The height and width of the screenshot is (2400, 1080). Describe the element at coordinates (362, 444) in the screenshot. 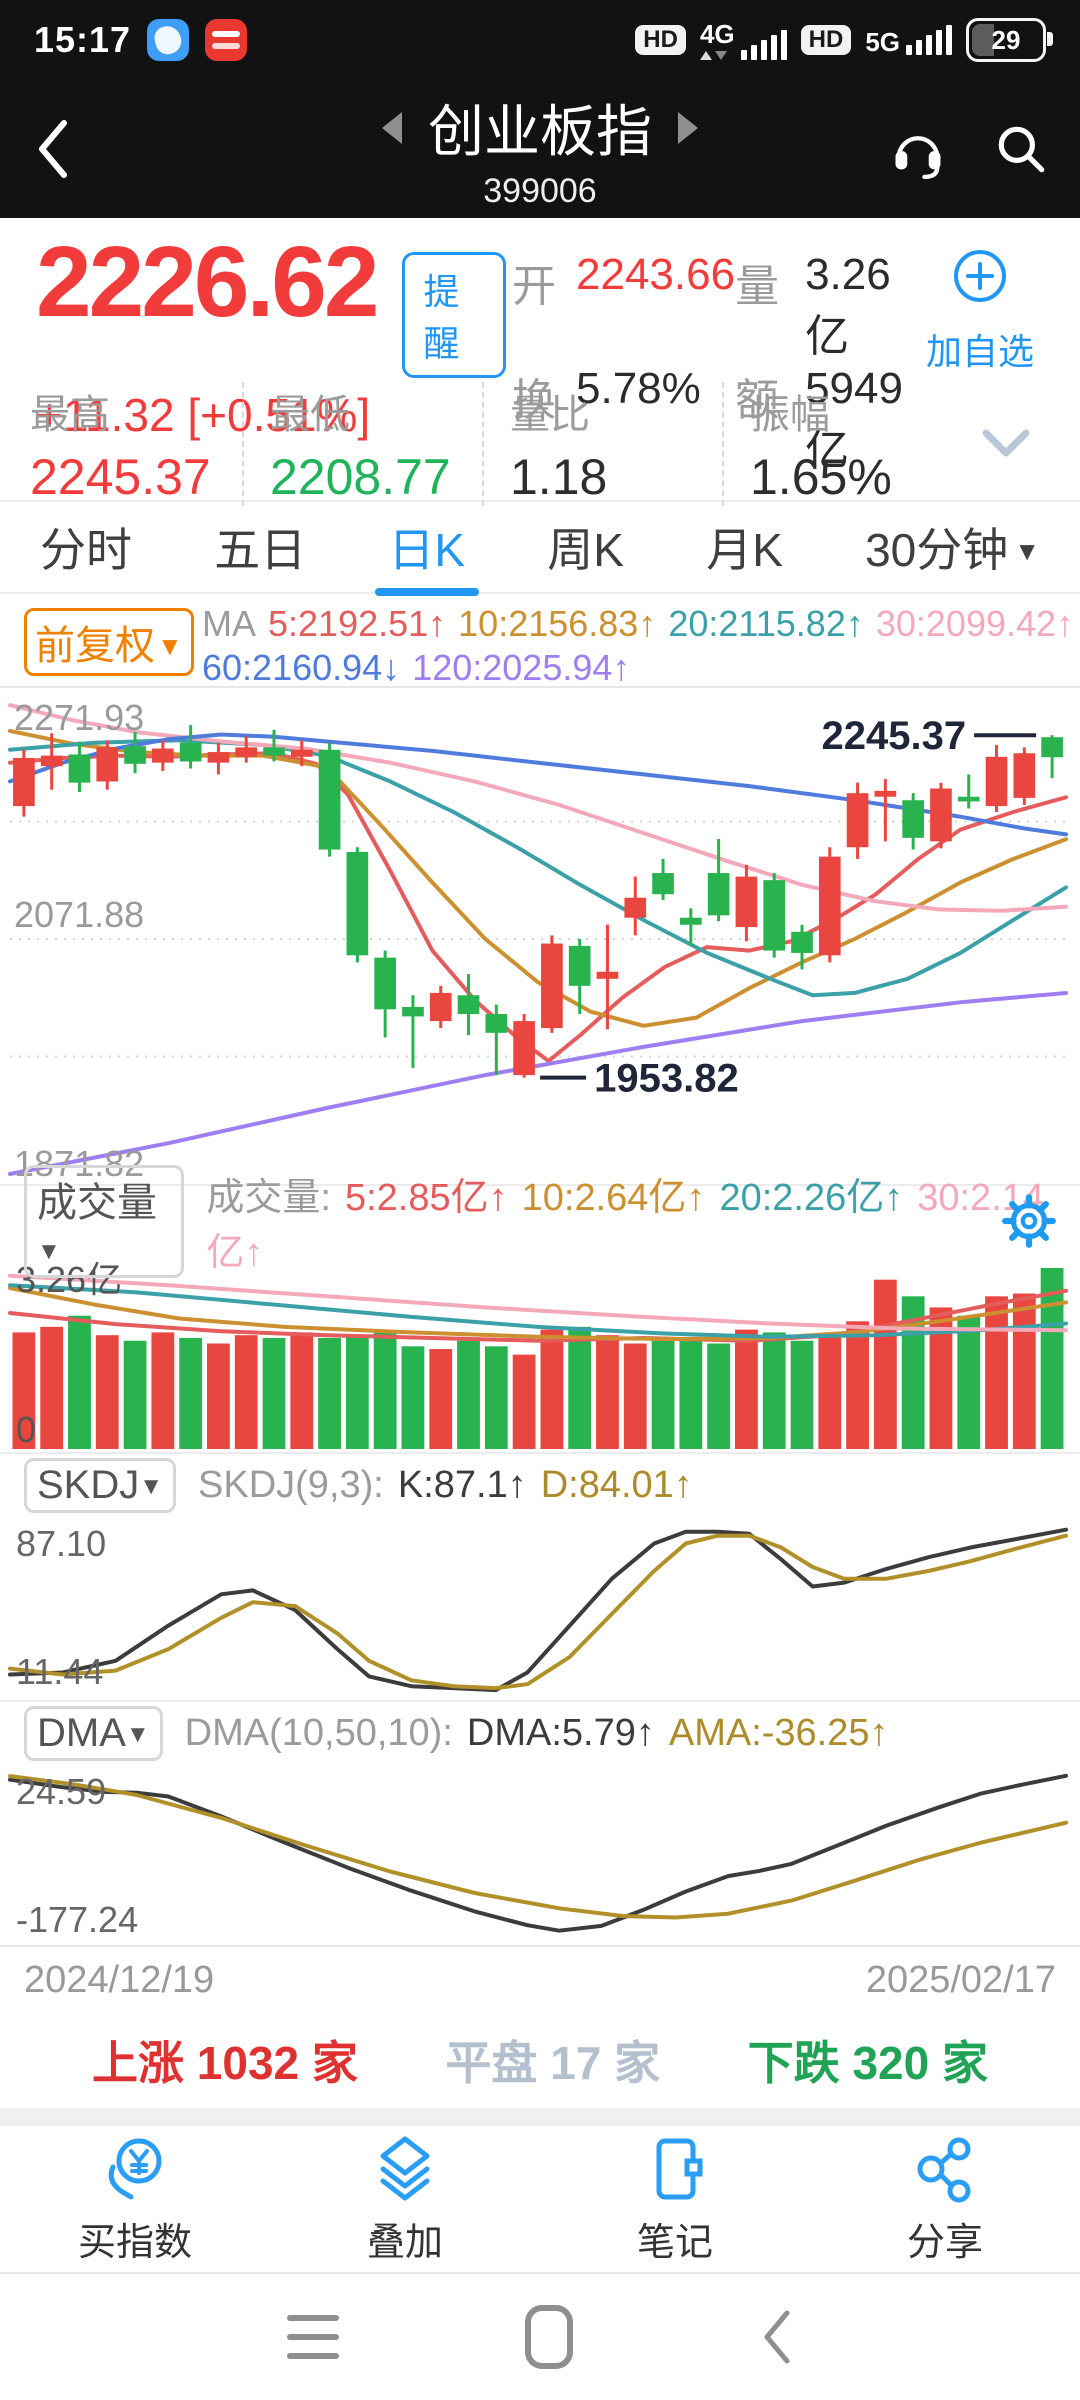

I see `stat-cell: 最低 2208.77` at that location.